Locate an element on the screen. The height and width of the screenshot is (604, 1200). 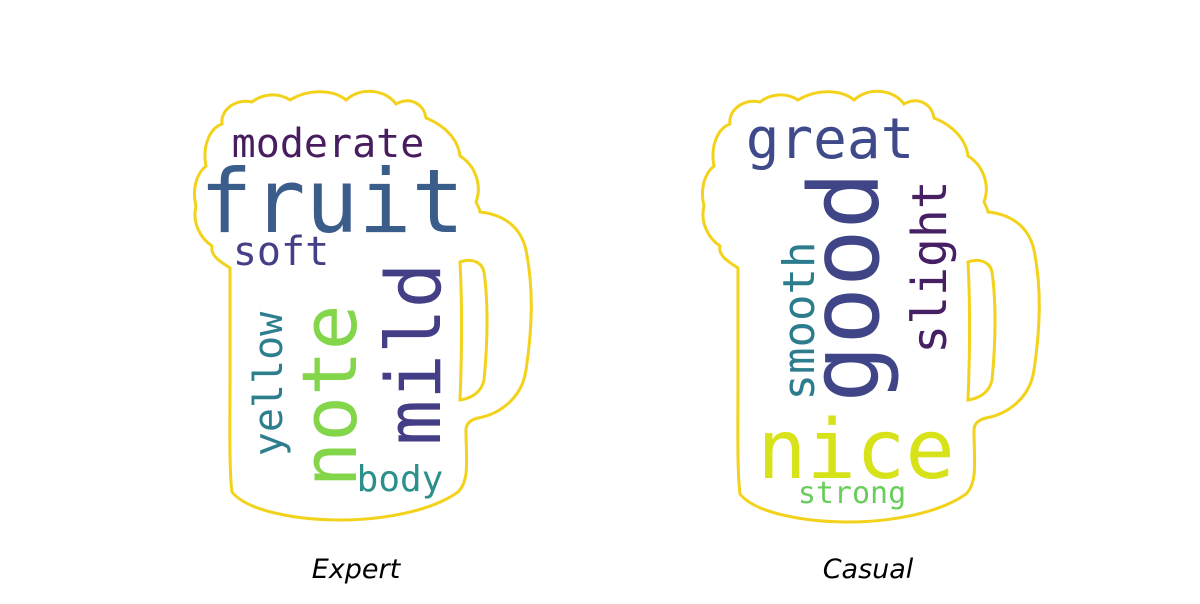
caption-casual: Casual is located at coordinates (868, 569).